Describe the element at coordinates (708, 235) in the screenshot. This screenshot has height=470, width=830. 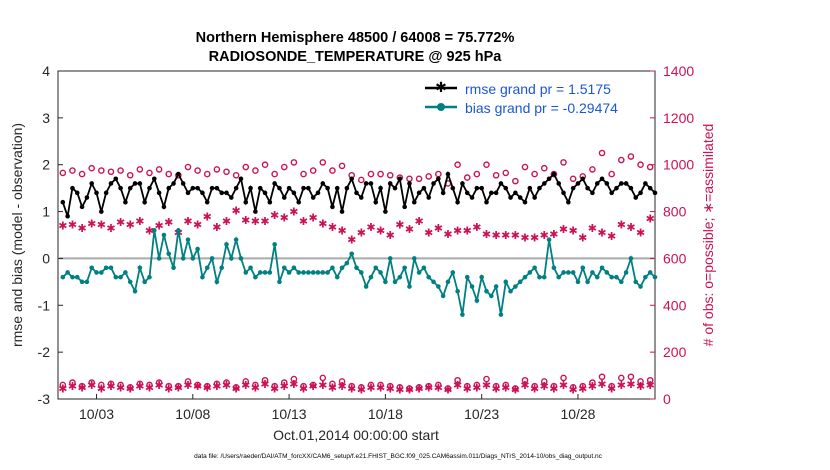
I see `y-axis-right-label: # of obs: o=possible; ∗=assimilated` at that location.